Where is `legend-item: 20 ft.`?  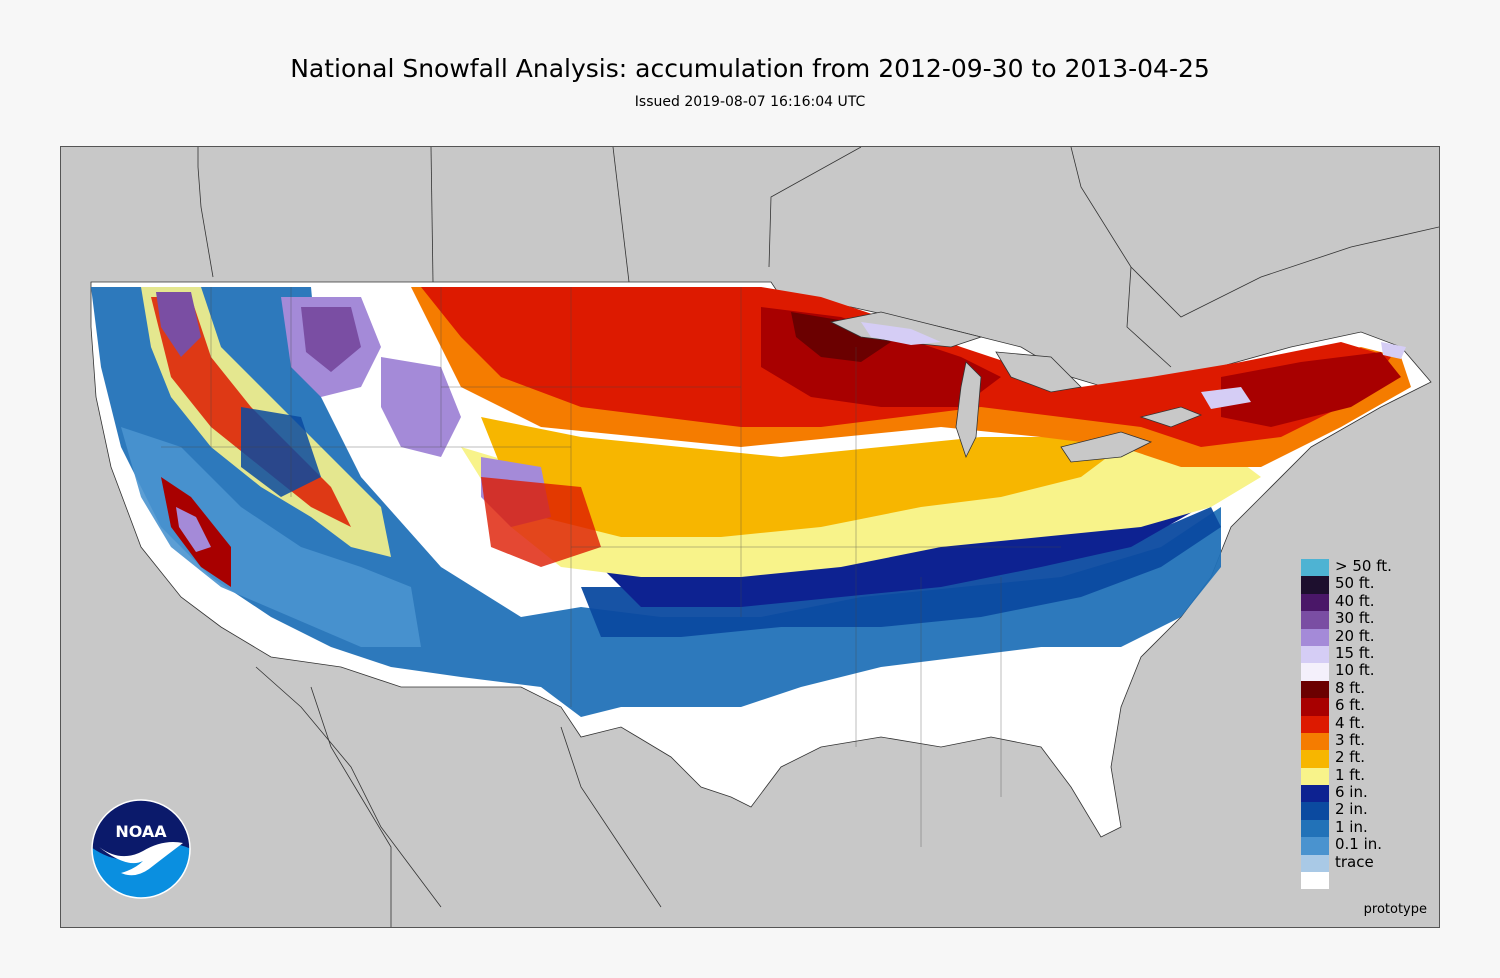
legend-item: 20 ft. is located at coordinates (1366, 636).